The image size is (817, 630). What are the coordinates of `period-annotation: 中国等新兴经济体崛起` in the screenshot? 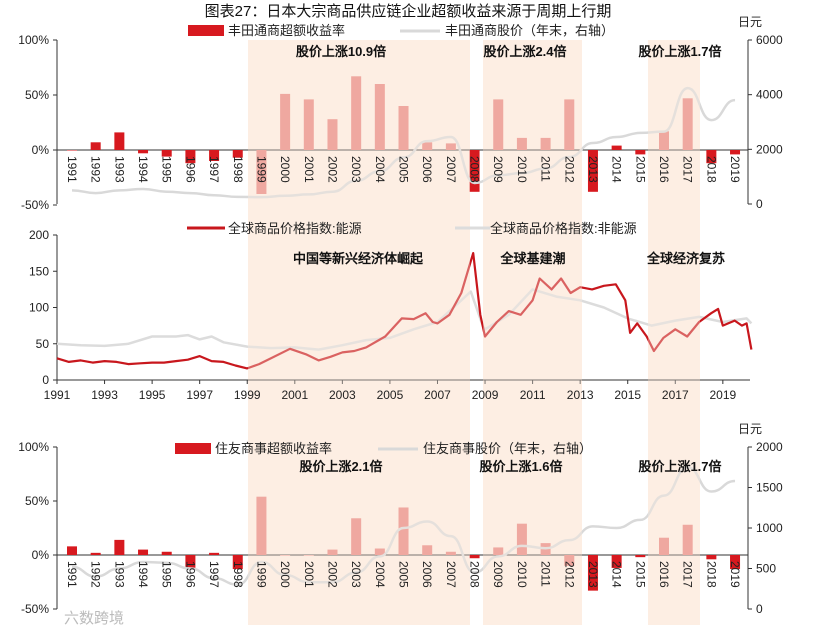 It's located at (358, 258).